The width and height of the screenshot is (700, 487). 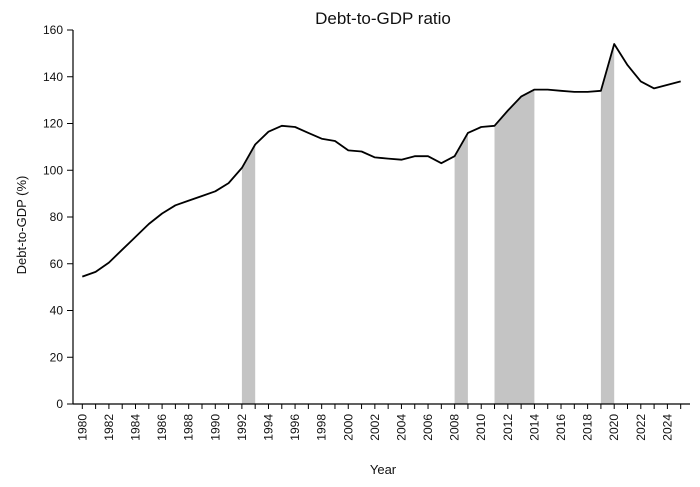 What do you see at coordinates (57, 311) in the screenshot?
I see `y-tick-label-40: 40` at bounding box center [57, 311].